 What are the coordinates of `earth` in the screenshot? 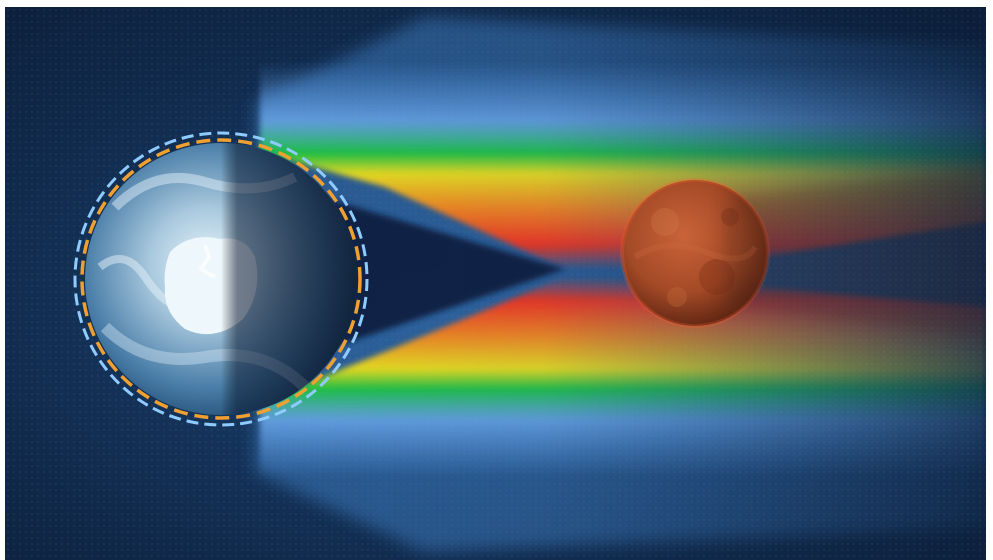 It's located at (221, 279).